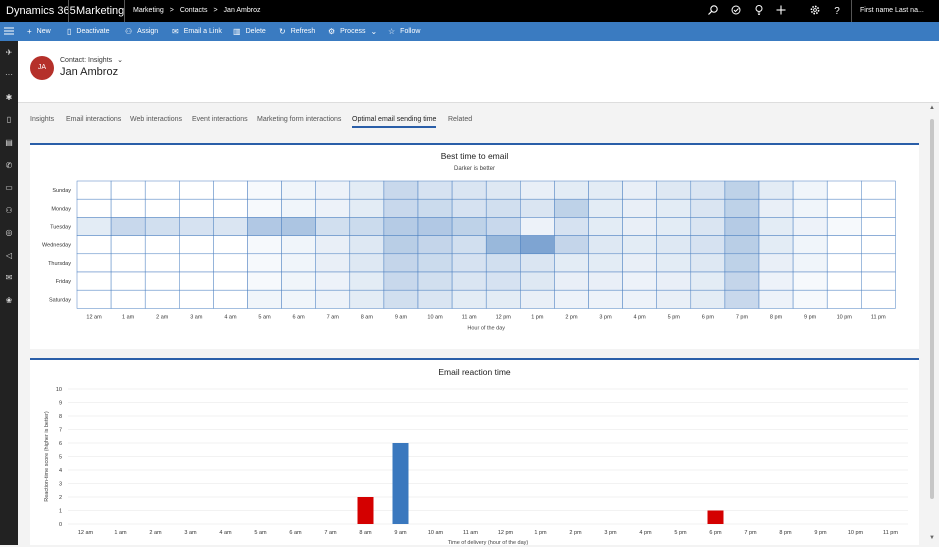 Image resolution: width=939 pixels, height=547 pixels. I want to click on new-button: + New, so click(39, 31).